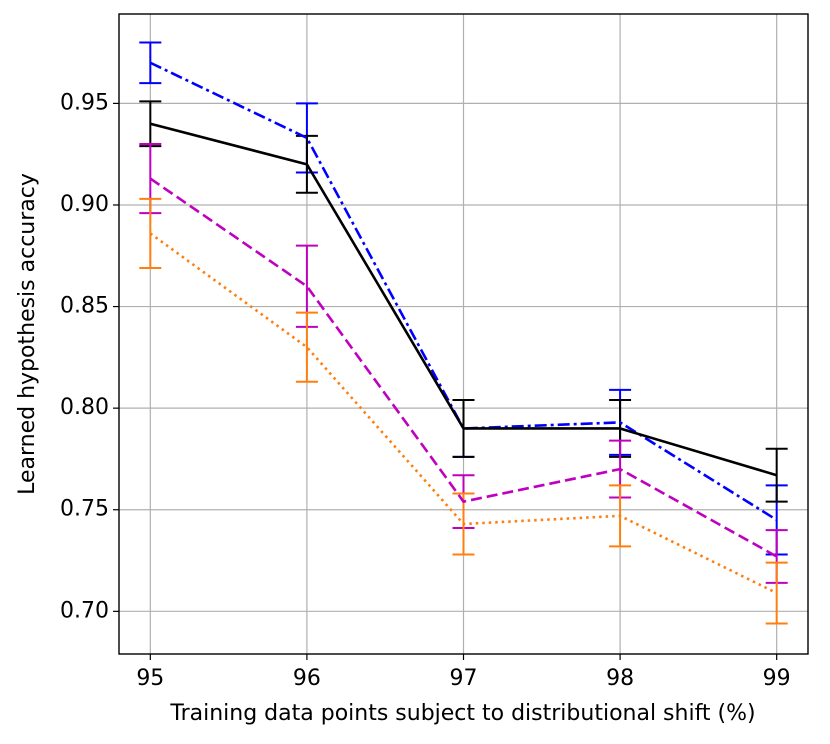 The width and height of the screenshot is (830, 744). I want to click on x-tick-label: 99, so click(777, 678).